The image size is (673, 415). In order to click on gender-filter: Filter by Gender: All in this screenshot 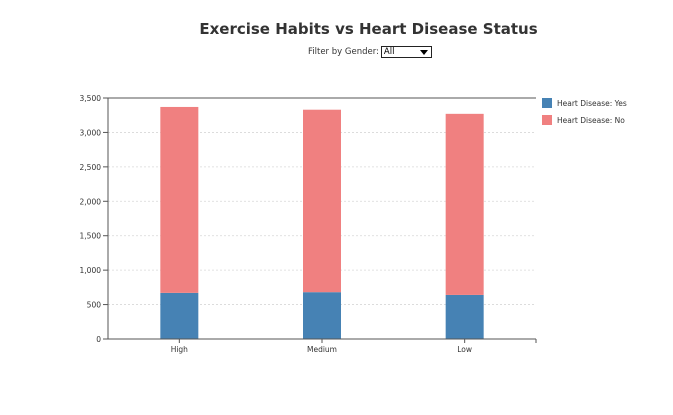, I will do `click(370, 52)`.